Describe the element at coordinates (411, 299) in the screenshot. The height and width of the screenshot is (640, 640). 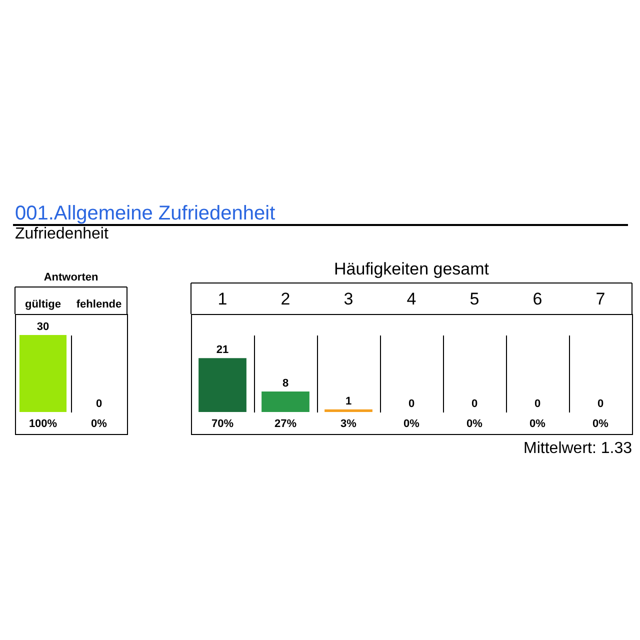
I see `x-tick-label: 4` at that location.